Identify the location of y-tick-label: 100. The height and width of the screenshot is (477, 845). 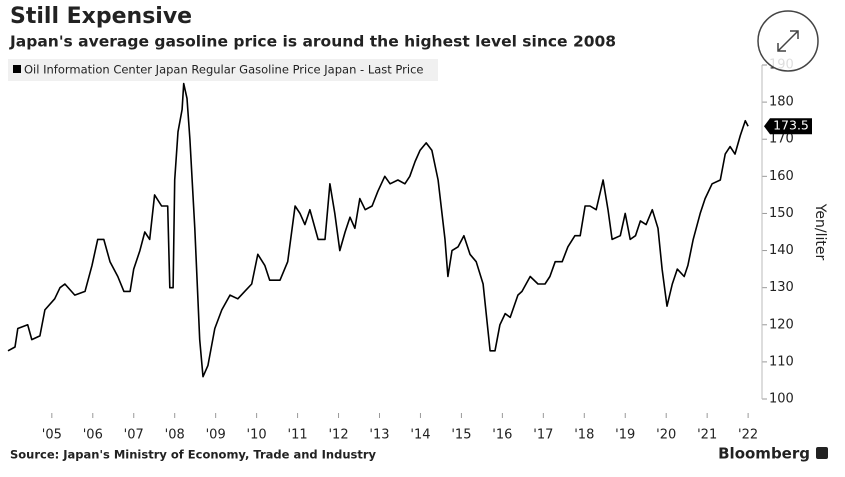
(781, 399).